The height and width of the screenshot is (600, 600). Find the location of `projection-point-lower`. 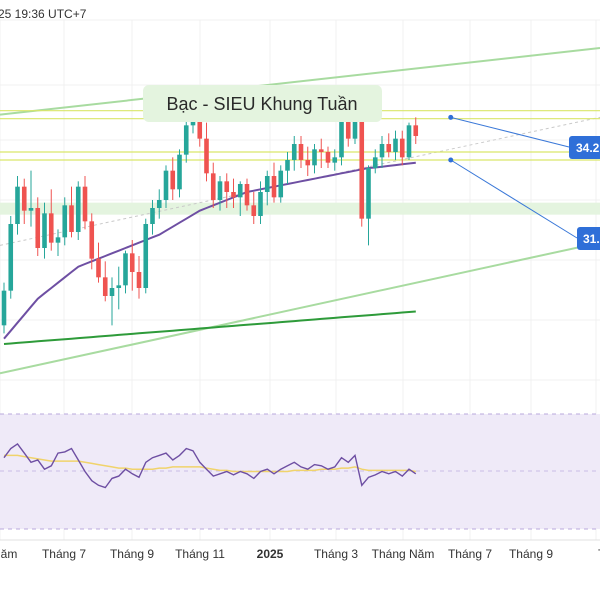

projection-point-lower is located at coordinates (451, 160).